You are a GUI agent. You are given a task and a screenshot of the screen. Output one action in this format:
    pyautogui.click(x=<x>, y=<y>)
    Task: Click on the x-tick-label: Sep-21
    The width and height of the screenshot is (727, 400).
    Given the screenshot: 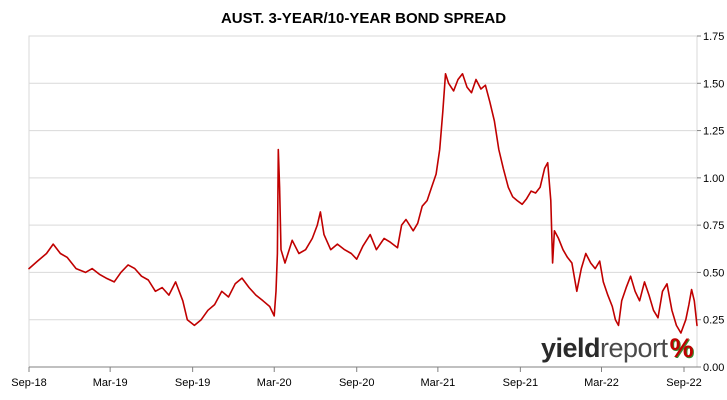 What is the action you would take?
    pyautogui.click(x=520, y=383)
    